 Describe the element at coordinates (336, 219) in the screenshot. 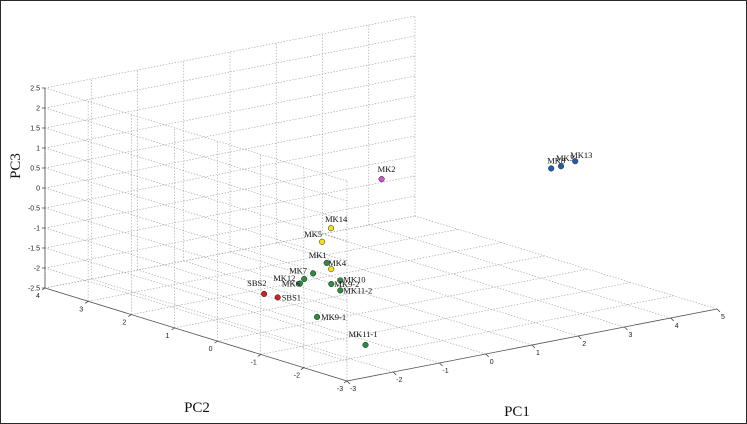

I see `data-point-label: MK14` at that location.